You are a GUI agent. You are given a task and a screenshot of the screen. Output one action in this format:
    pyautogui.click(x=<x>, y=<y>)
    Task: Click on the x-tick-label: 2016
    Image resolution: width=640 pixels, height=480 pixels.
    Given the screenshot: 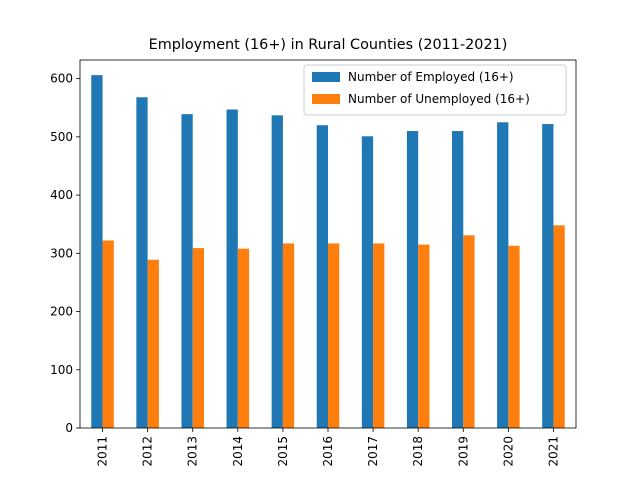 What is the action you would take?
    pyautogui.click(x=328, y=451)
    